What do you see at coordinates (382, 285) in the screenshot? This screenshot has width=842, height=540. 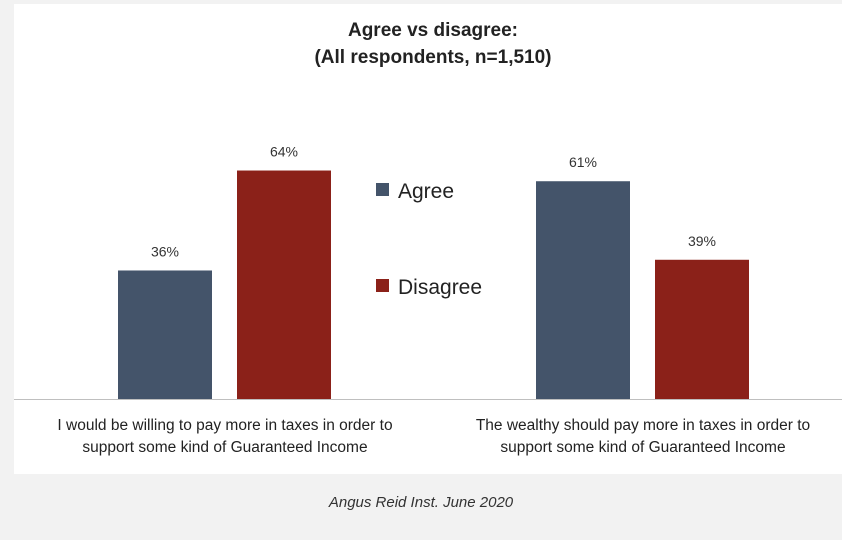 I see `legend-swatch-disagree` at bounding box center [382, 285].